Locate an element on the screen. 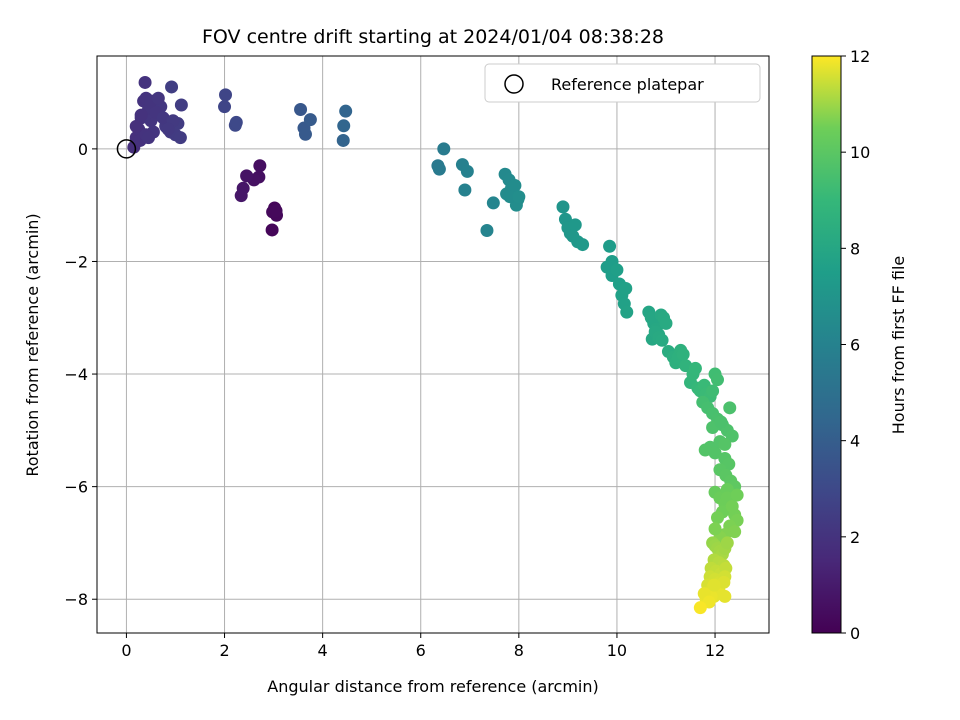  y-tick-label: 0 is located at coordinates (83, 149).